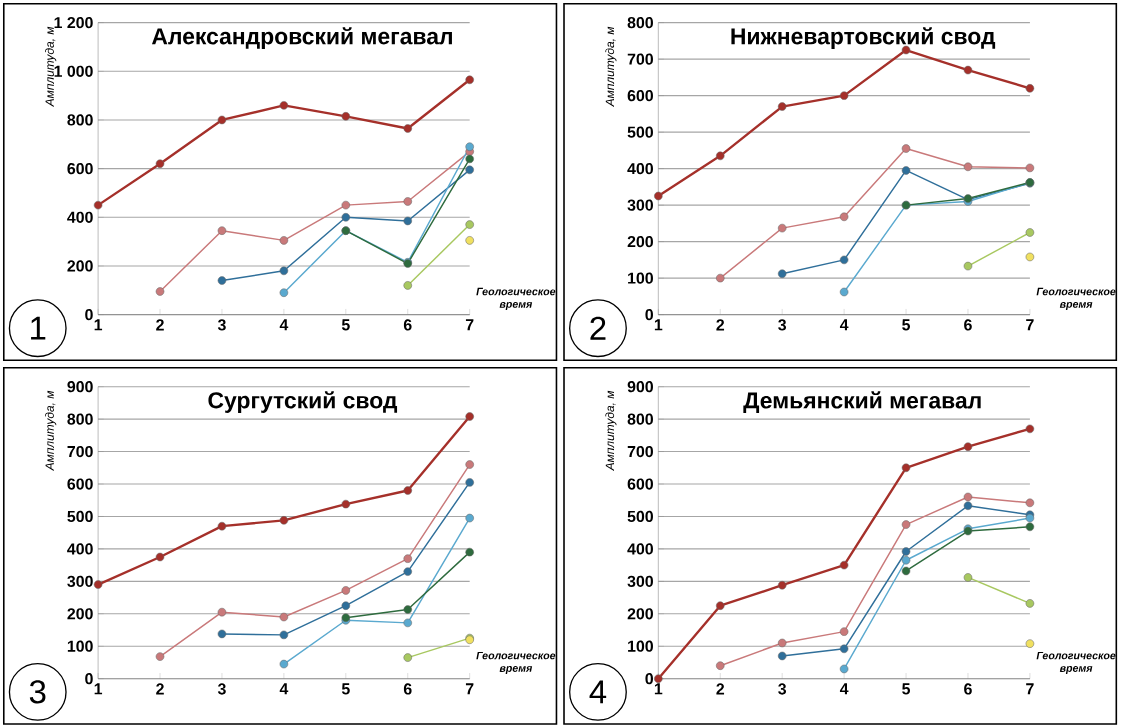 The height and width of the screenshot is (728, 1122). What do you see at coordinates (73, 23) in the screenshot?
I see `y-tick-label: 1 200` at bounding box center [73, 23].